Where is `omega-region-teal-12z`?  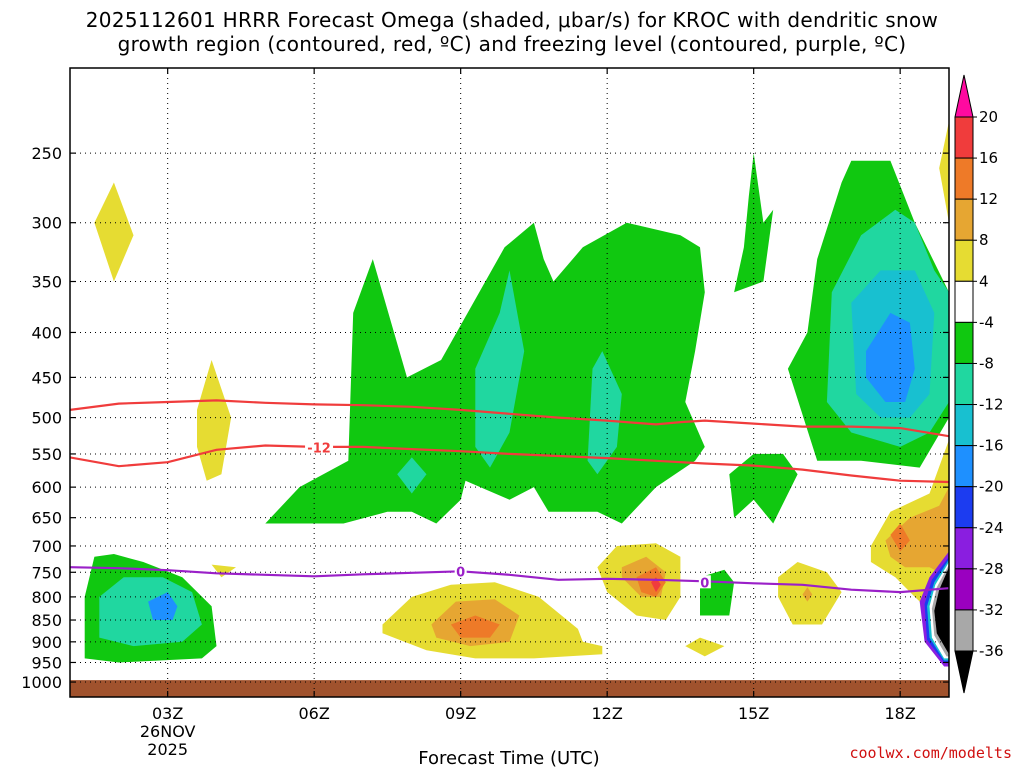 omega-region-teal-12z is located at coordinates (604, 413).